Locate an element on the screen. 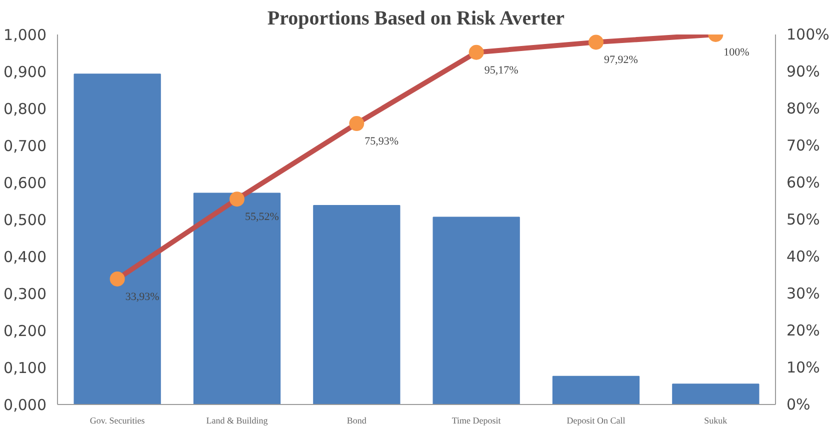  y-tick-label: 0,000 is located at coordinates (25, 405).